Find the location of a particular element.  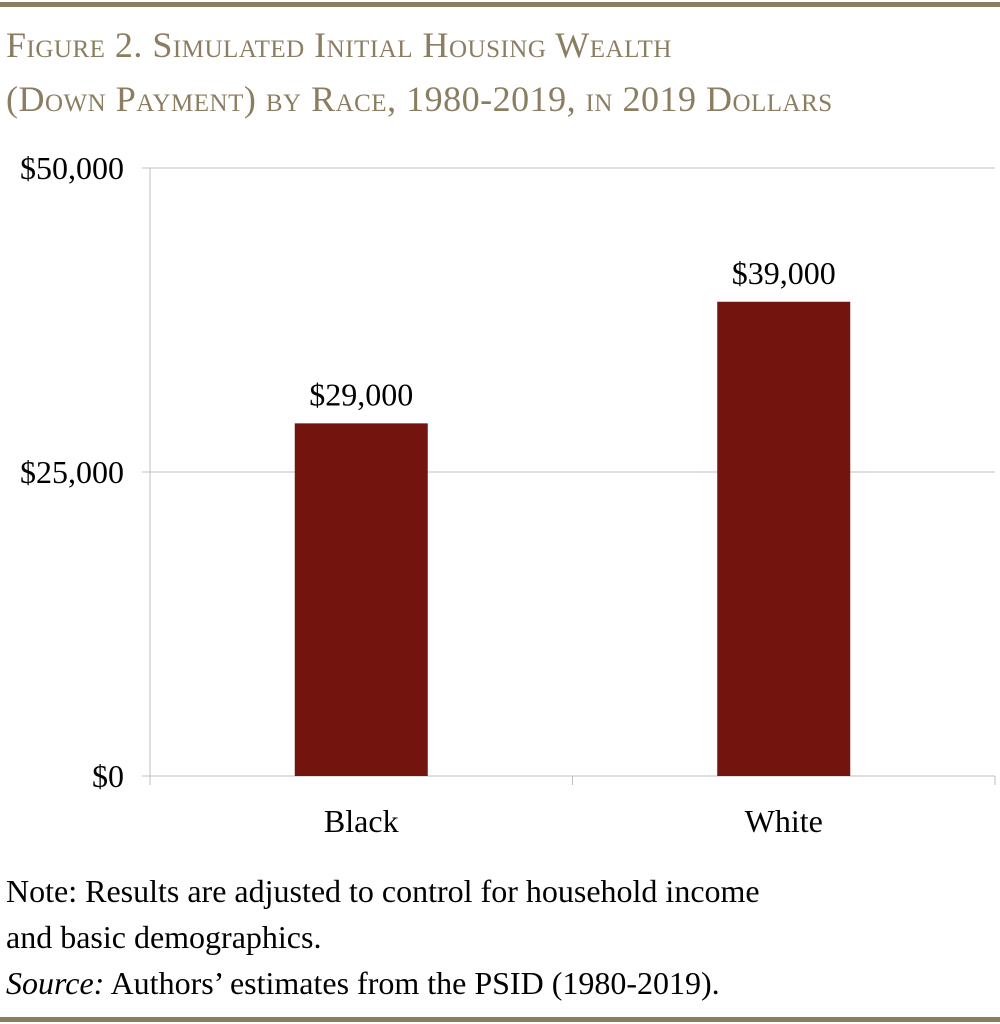

data-label-white: $39,000 is located at coordinates (784, 273).